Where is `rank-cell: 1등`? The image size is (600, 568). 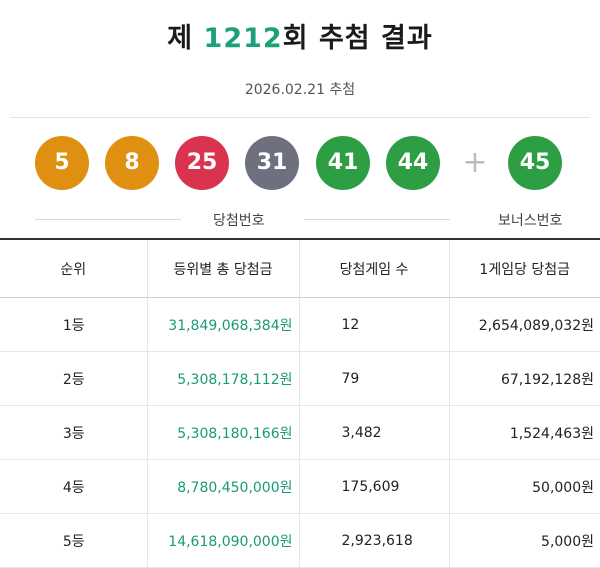
rank-cell: 1등 is located at coordinates (73, 324).